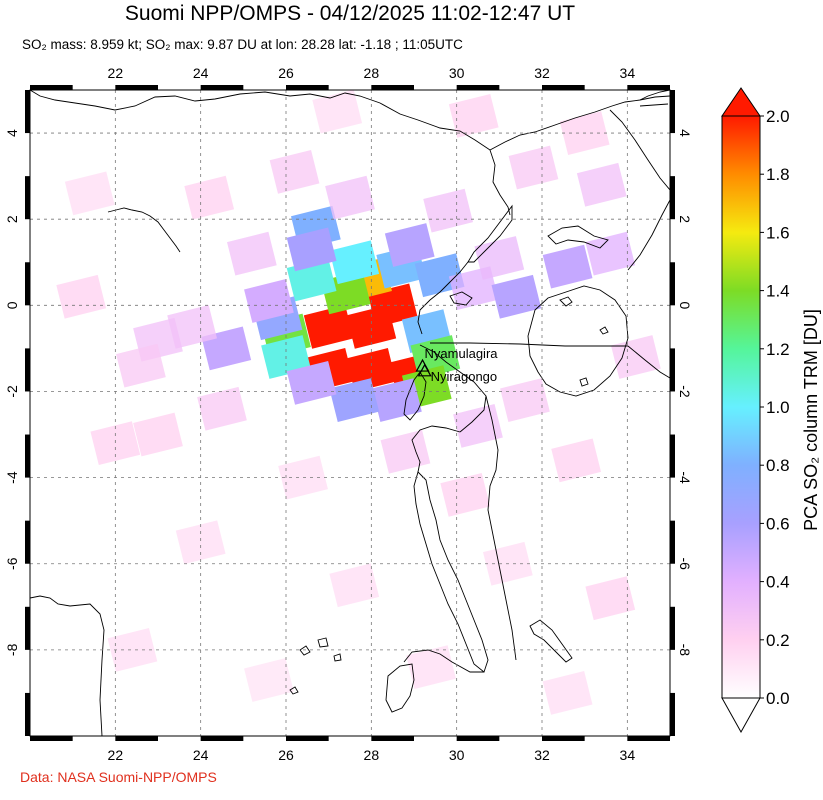  I want to click on lon-tick-label-bottom: 28, so click(372, 755).